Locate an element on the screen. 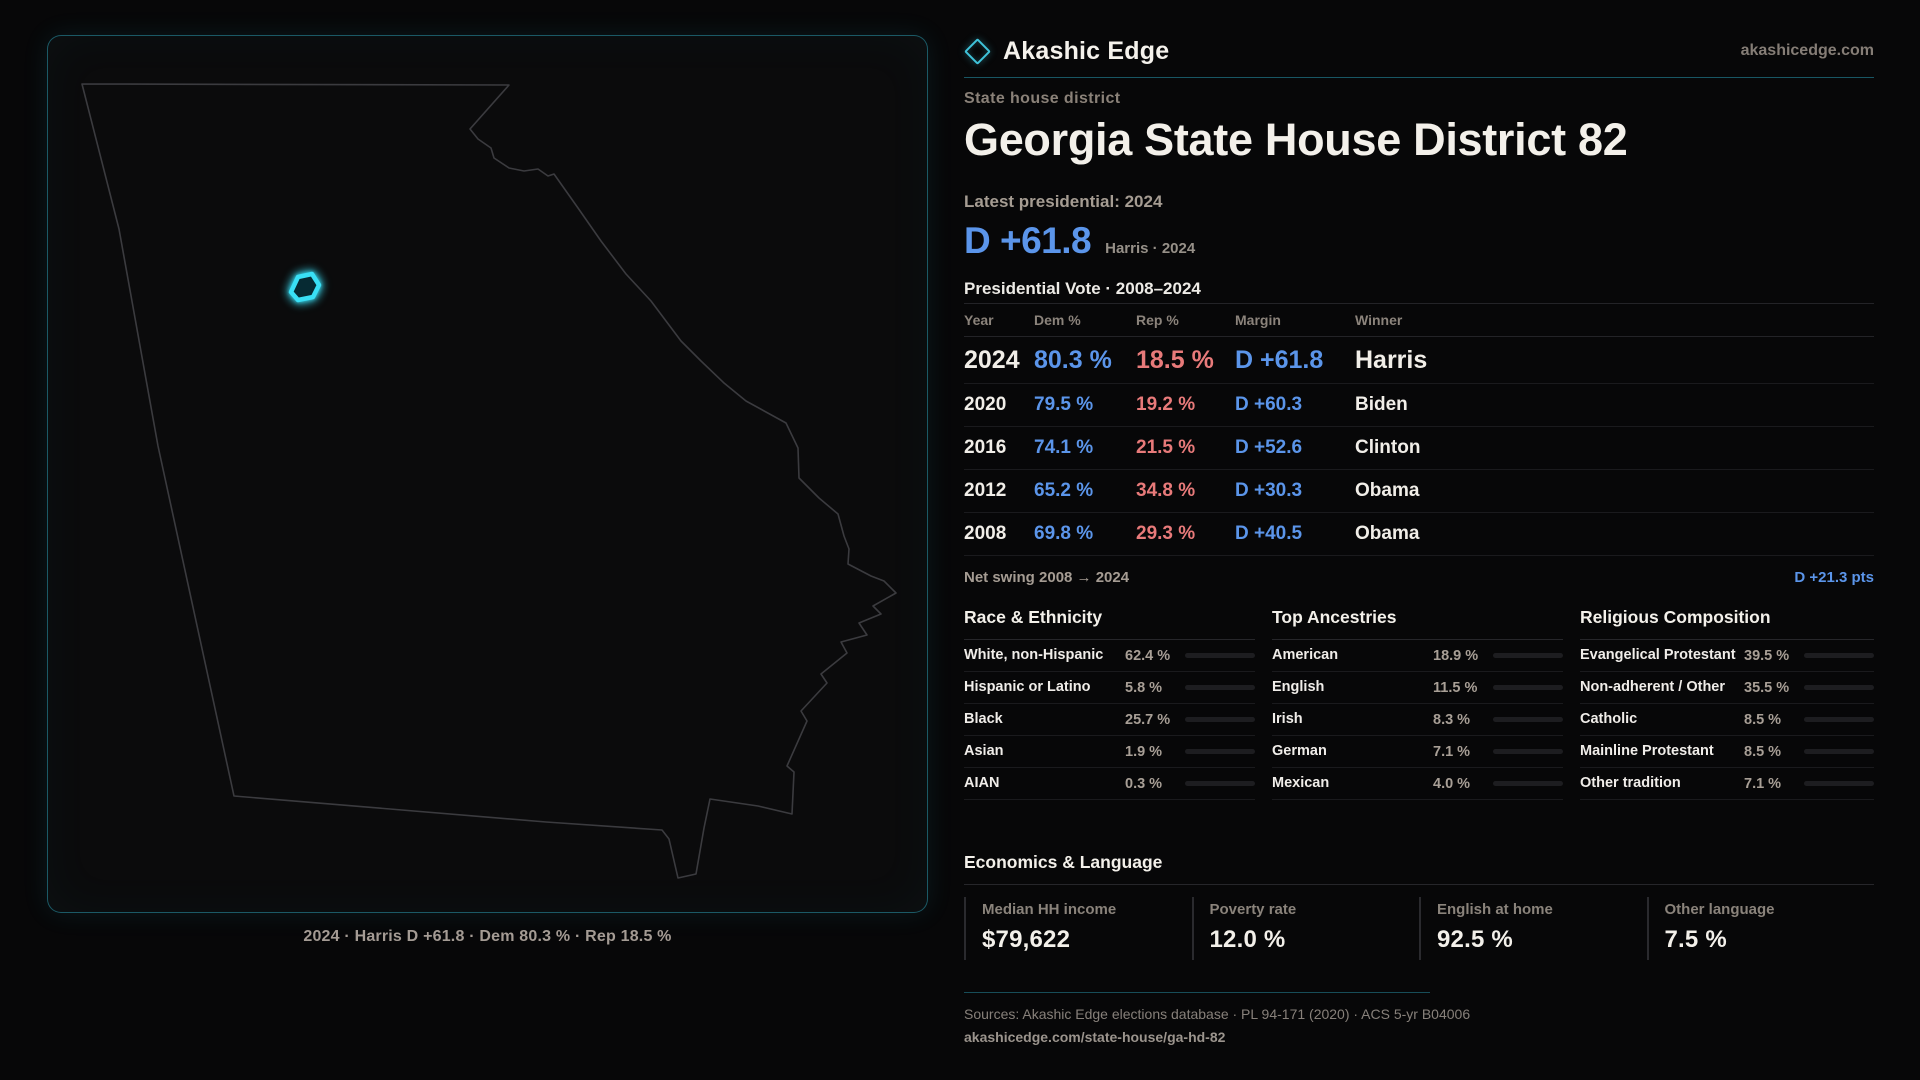  cell-dem: 80.3 % is located at coordinates (1073, 359).